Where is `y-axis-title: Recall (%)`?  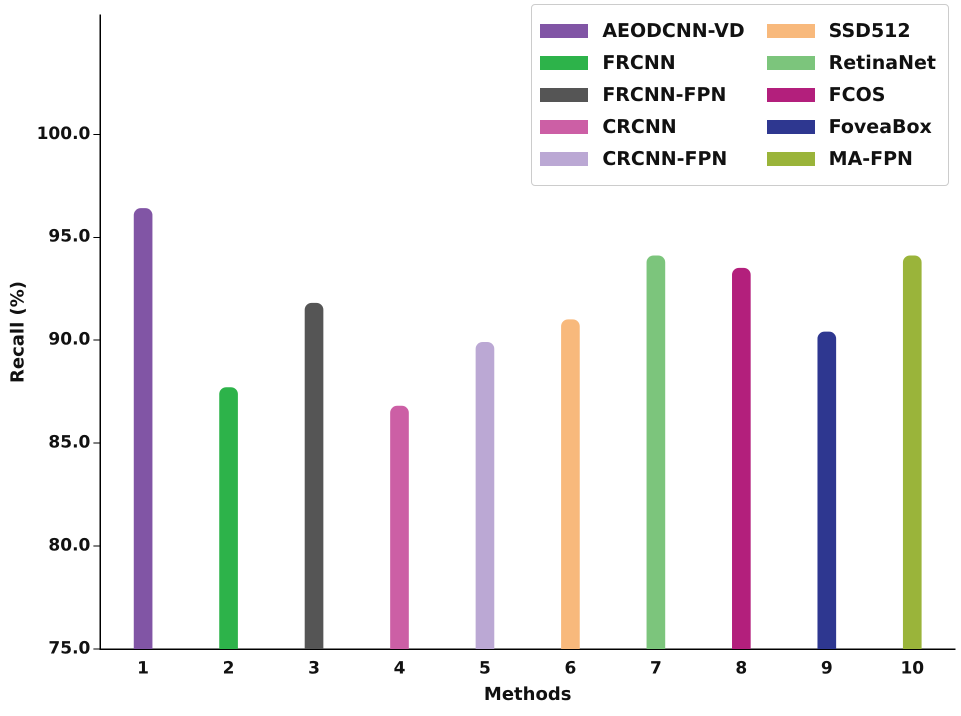
y-axis-title: Recall (%) is located at coordinates (17, 332).